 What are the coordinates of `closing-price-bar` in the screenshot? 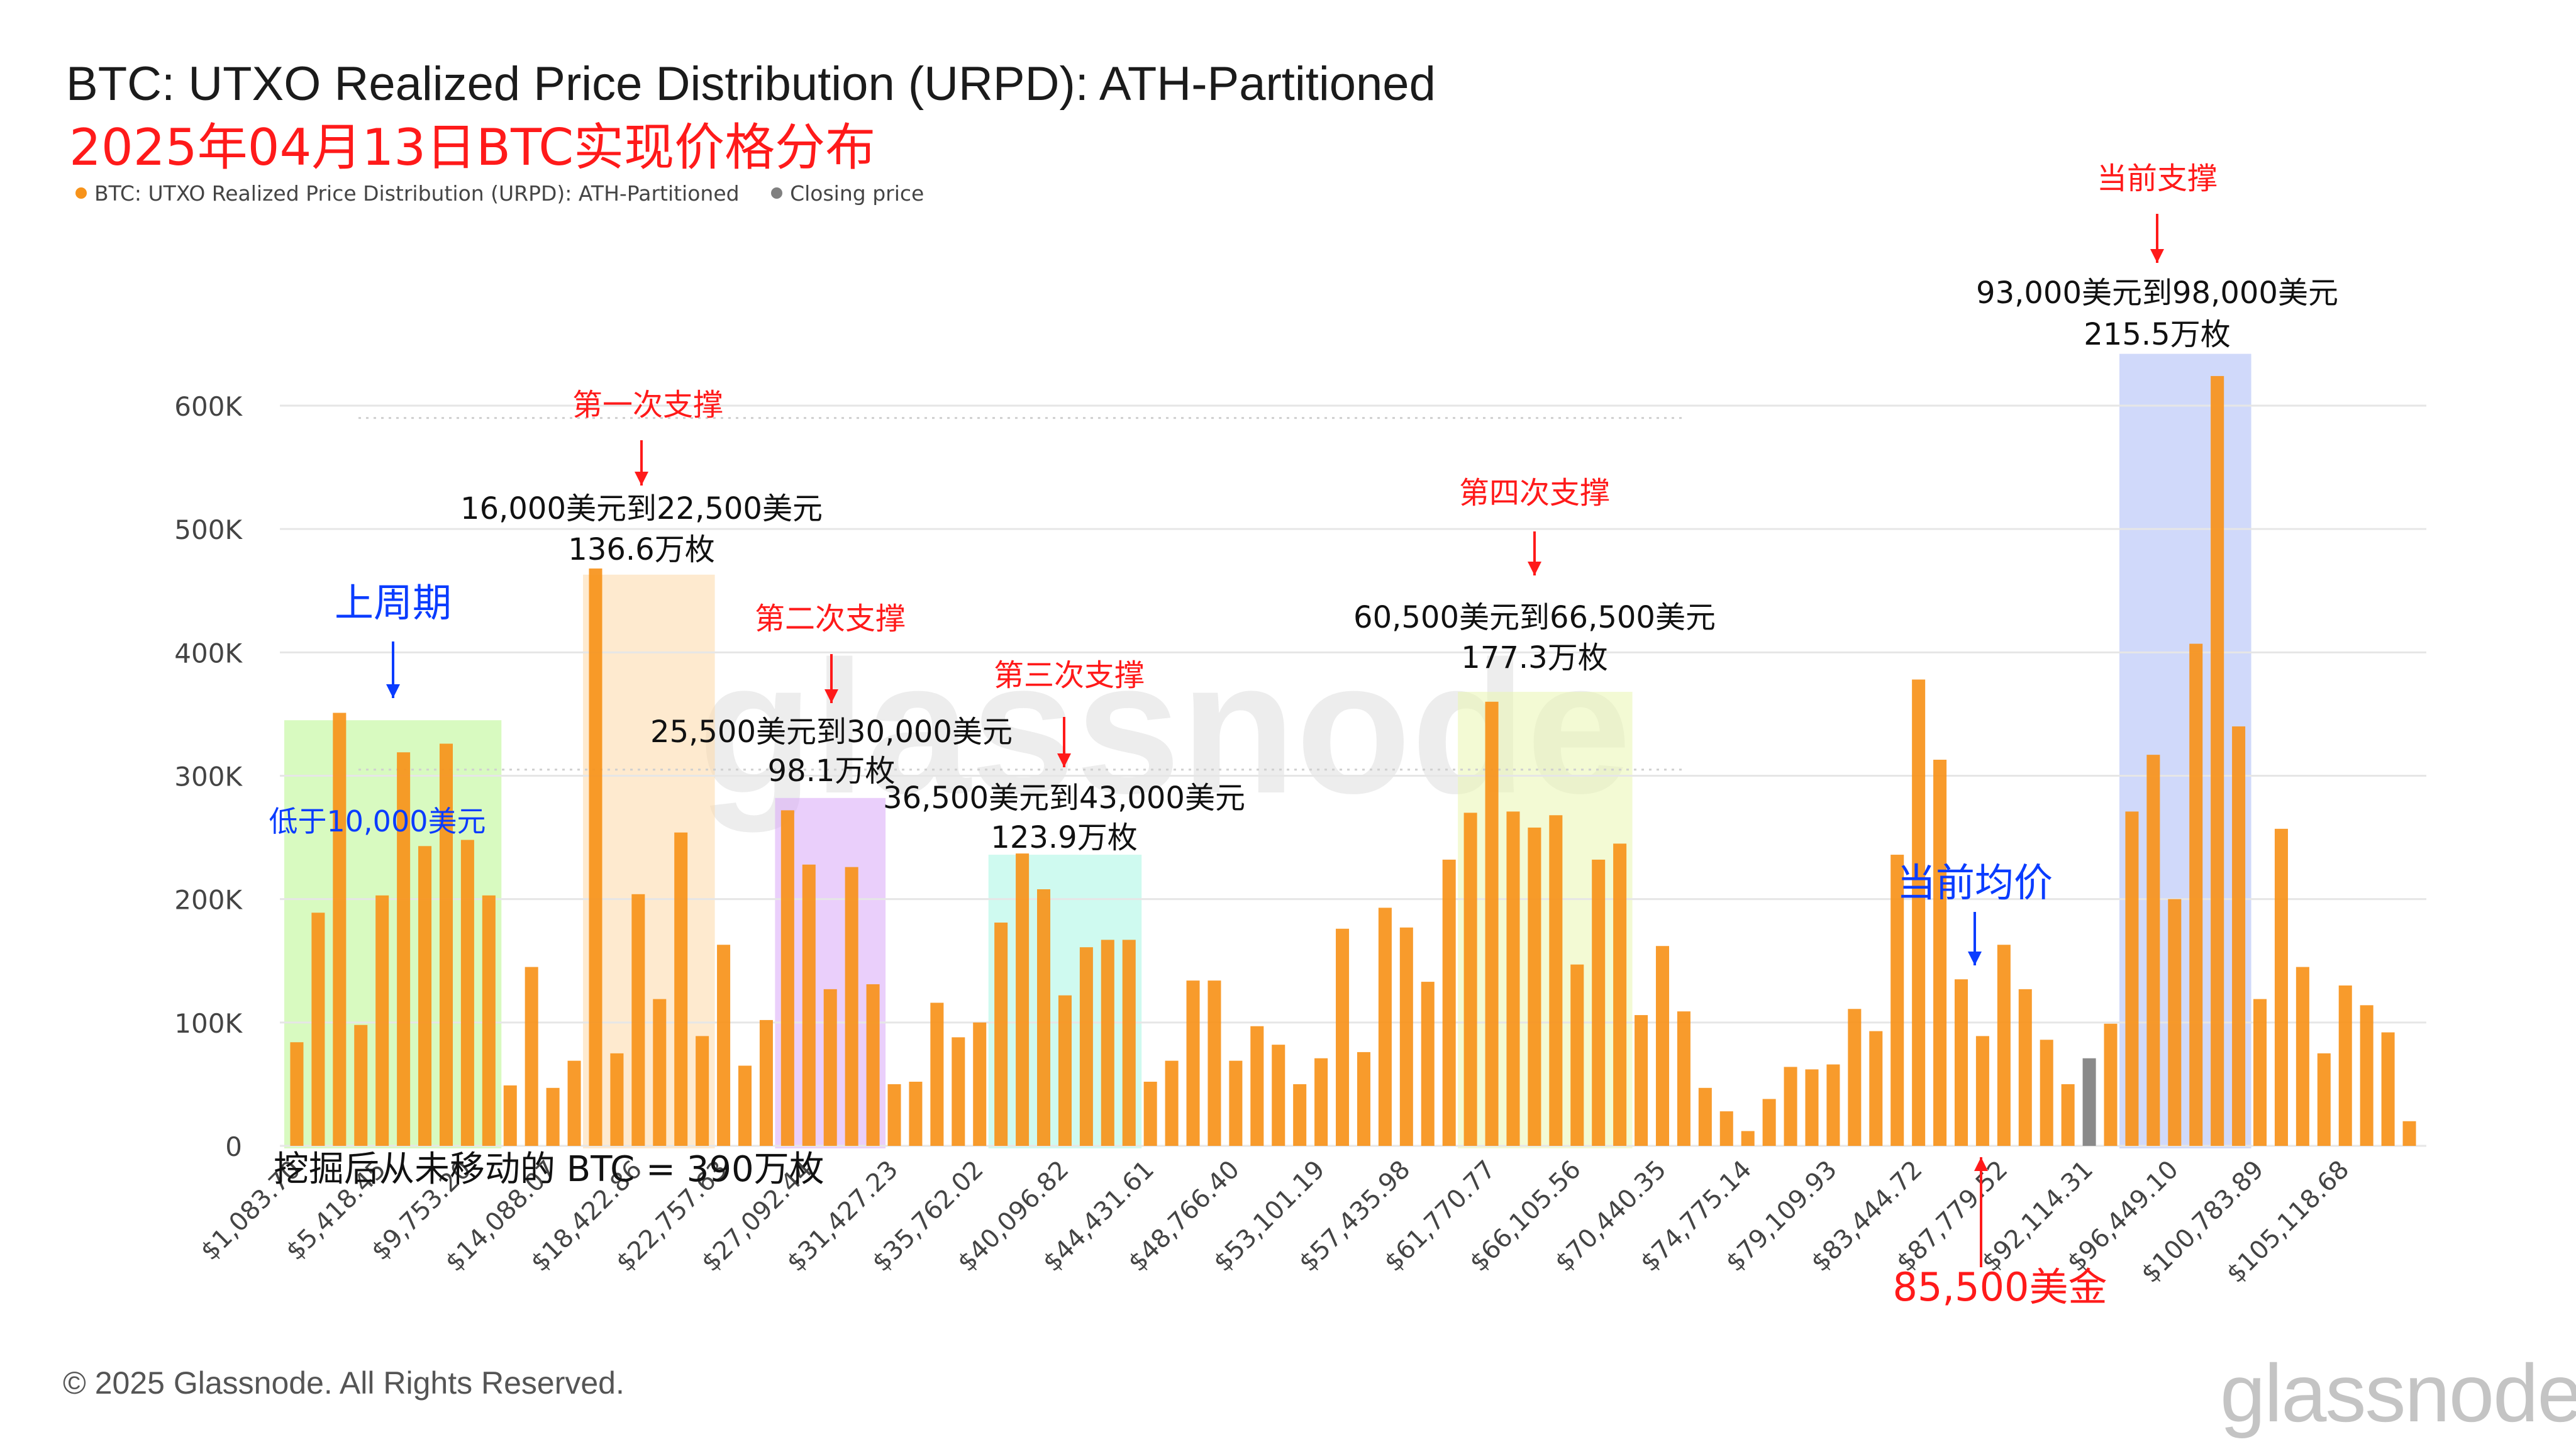 It's located at (2089, 1102).